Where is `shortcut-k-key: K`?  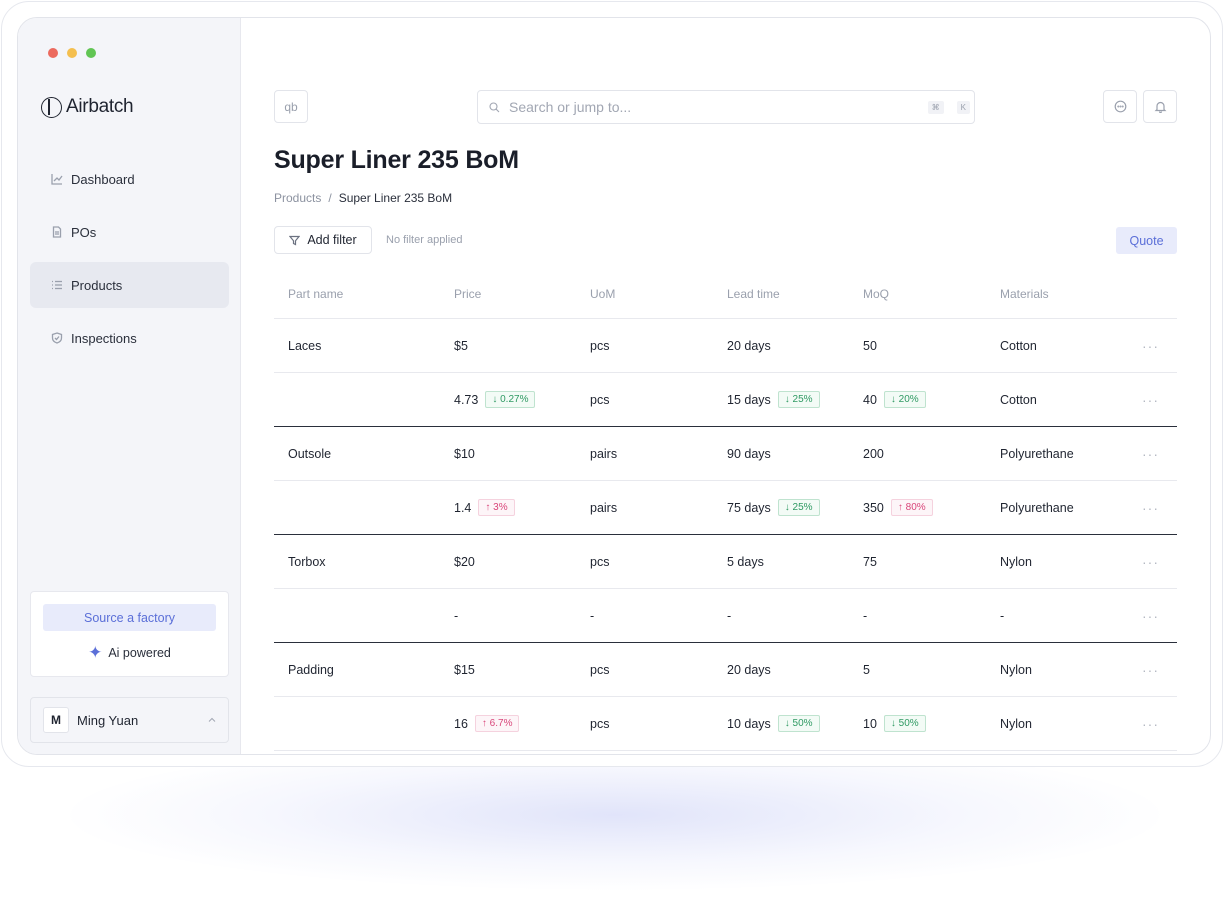
shortcut-k-key: K is located at coordinates (963, 107).